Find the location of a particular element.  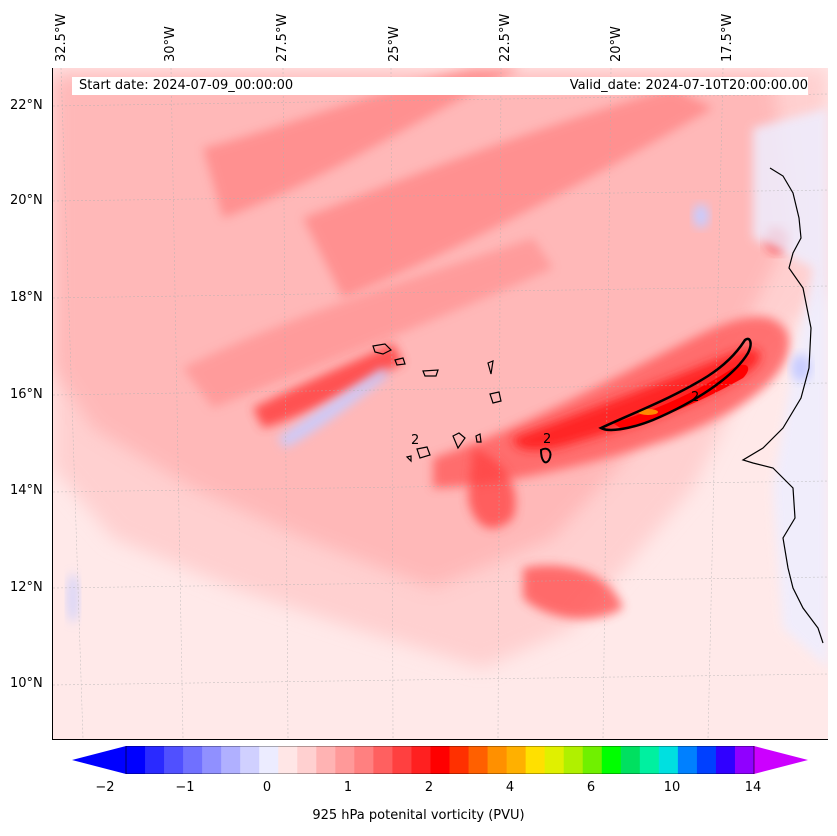

colorbar-outline is located at coordinates (440, 760).